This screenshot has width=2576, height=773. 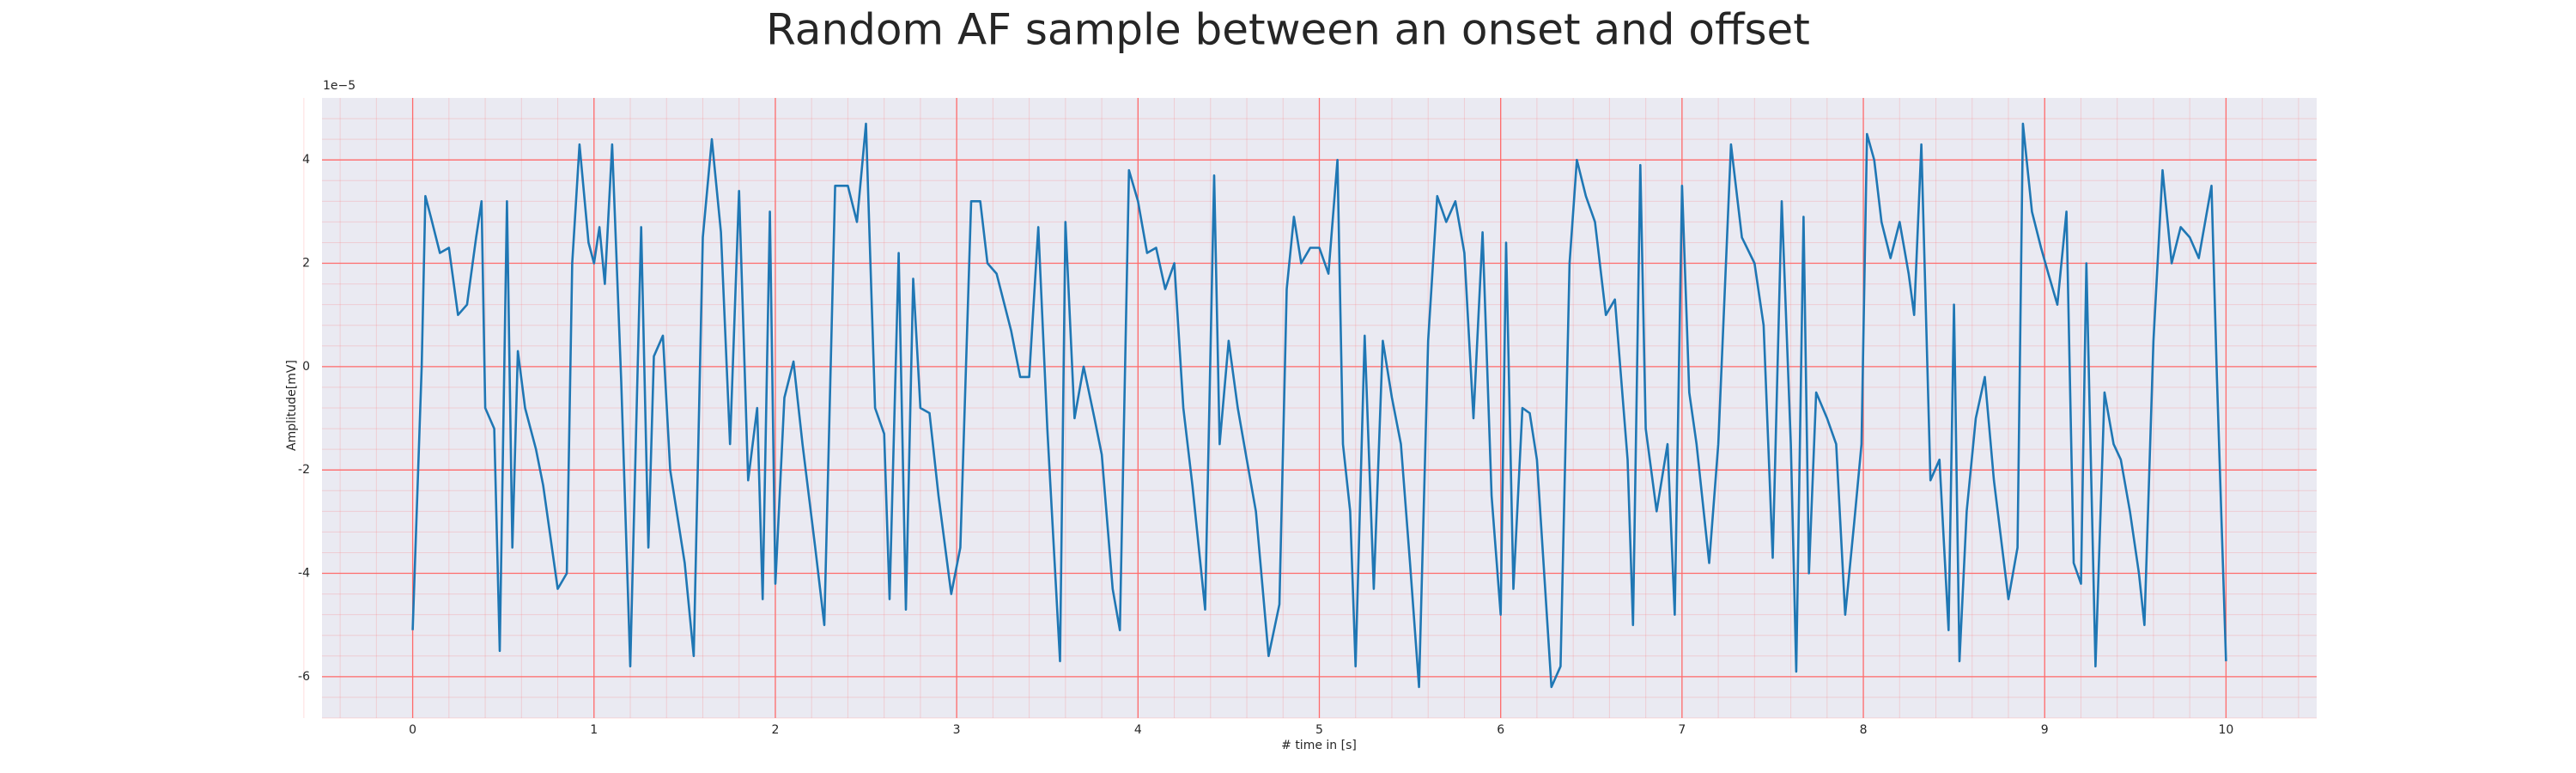 What do you see at coordinates (2045, 730) in the screenshot?
I see `x-tick-label: 9` at bounding box center [2045, 730].